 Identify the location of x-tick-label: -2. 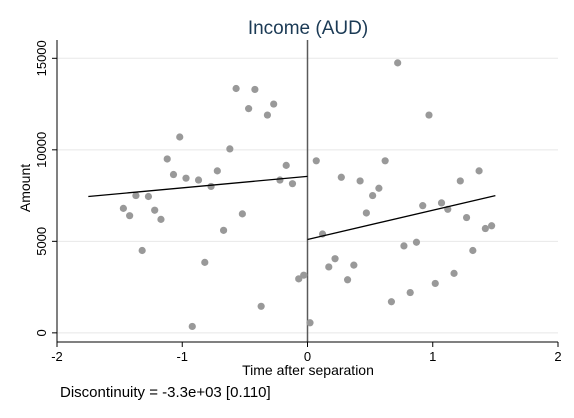
(57, 356).